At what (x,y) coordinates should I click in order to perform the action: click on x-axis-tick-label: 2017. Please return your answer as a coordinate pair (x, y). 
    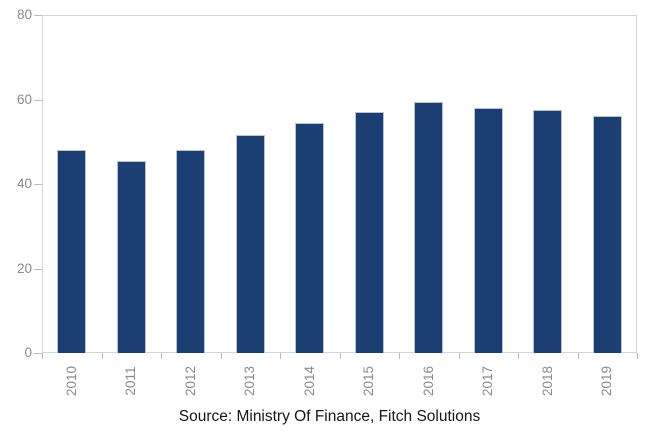
    Looking at the image, I should click on (488, 381).